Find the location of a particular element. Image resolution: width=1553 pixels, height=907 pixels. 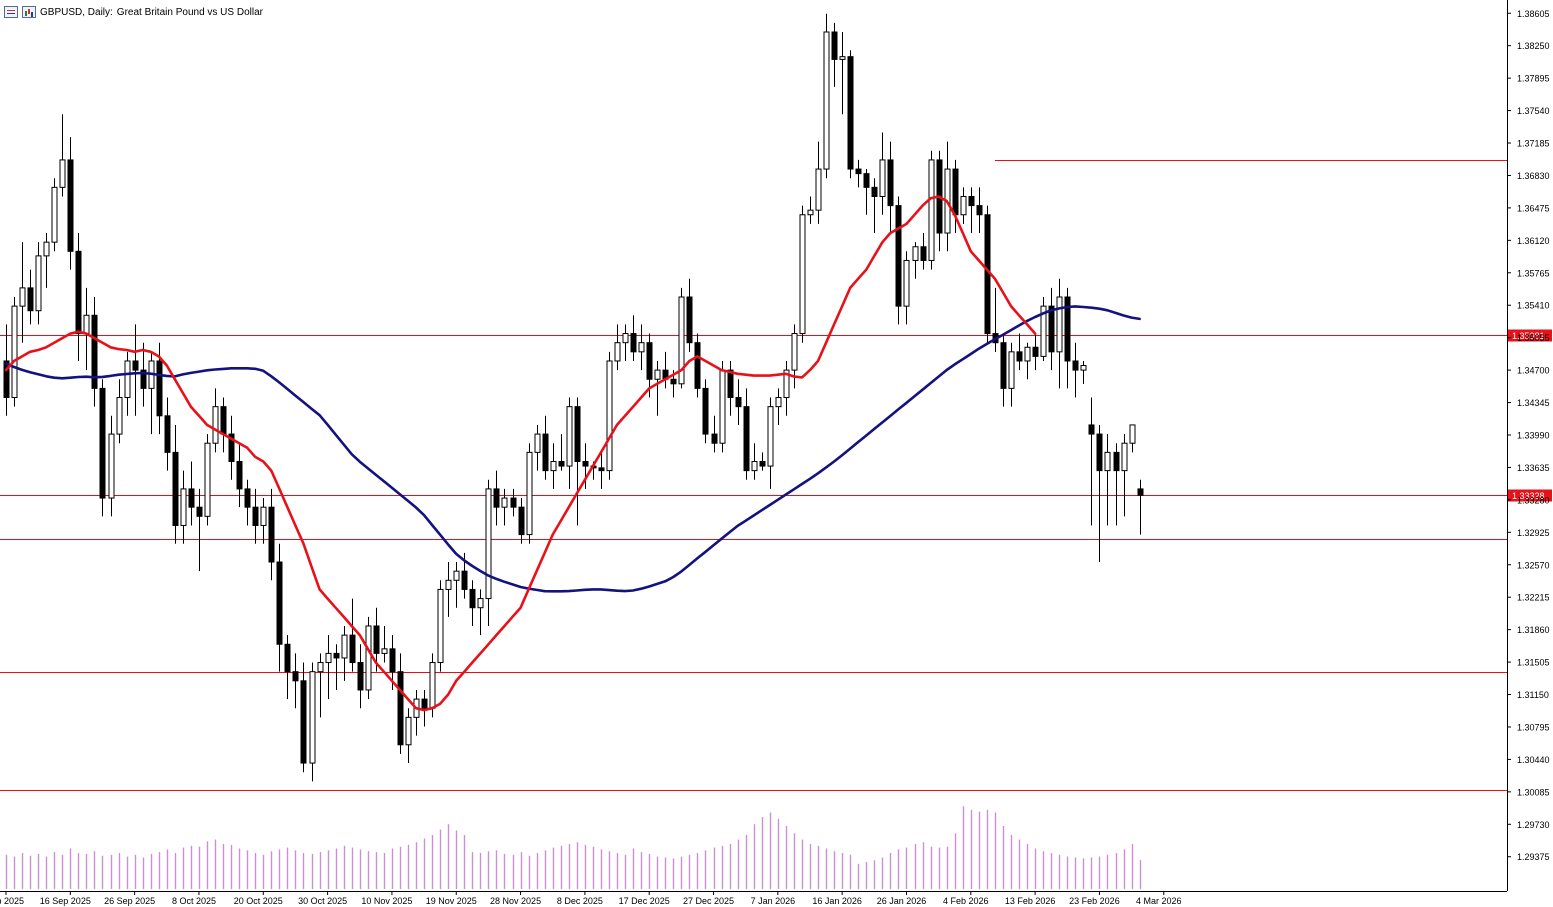

time-tick-label: 4 Feb 2026 is located at coordinates (966, 901).